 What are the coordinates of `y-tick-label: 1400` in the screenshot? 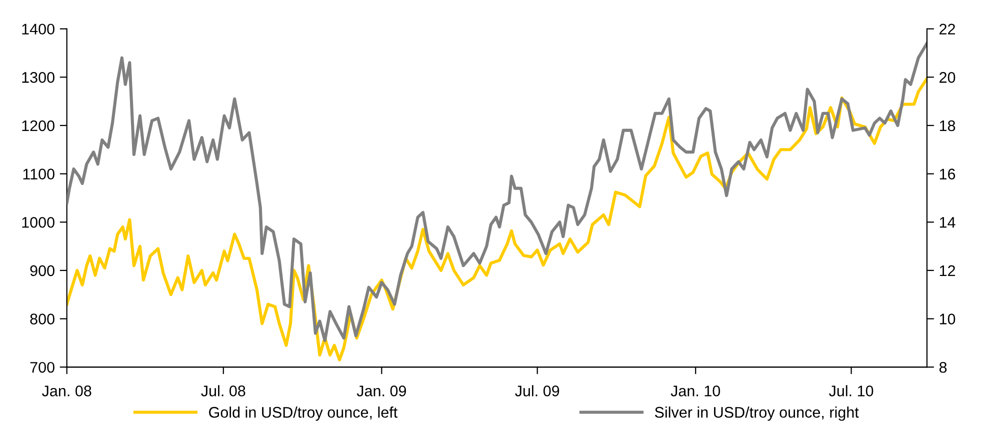 It's located at (38, 29).